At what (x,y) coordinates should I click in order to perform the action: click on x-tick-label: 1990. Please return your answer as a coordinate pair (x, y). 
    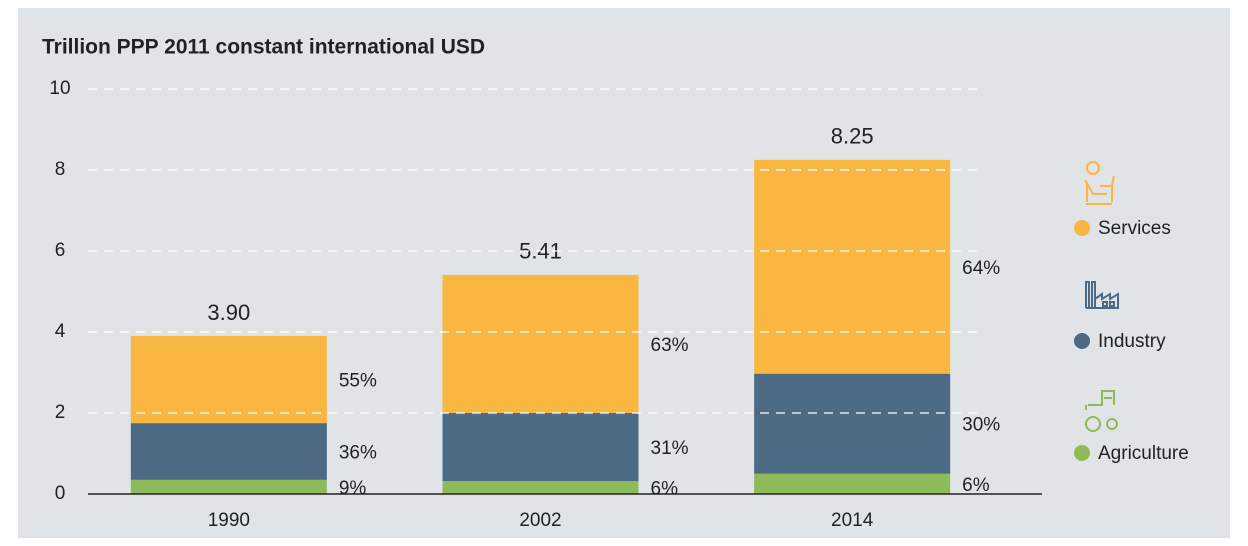
    Looking at the image, I should click on (229, 520).